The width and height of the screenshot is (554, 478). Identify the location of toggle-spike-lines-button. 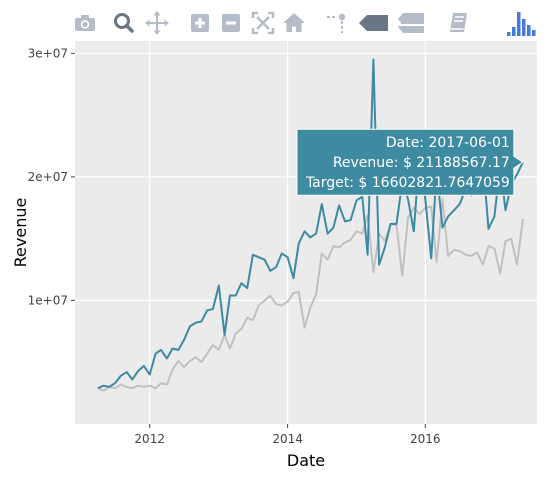
(337, 23).